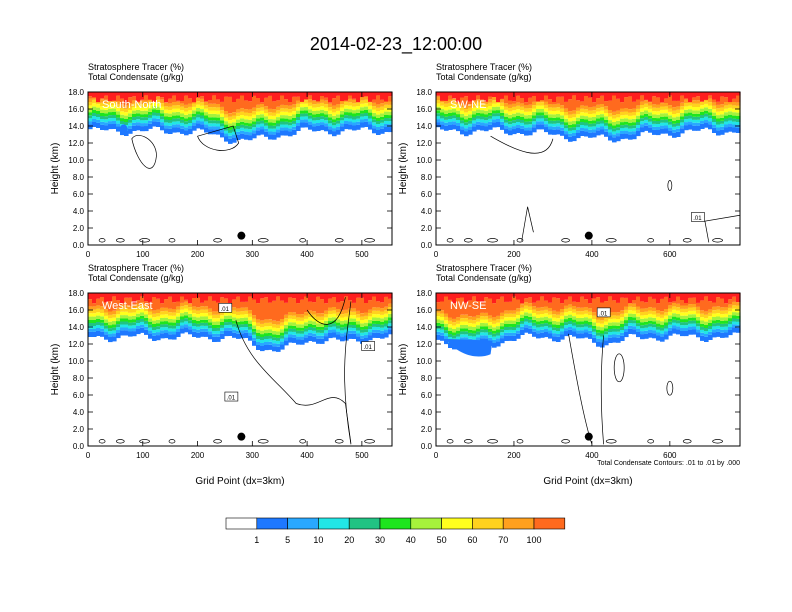 Image resolution: width=792 pixels, height=612 pixels. I want to click on x-tick-label: 200, so click(514, 254).